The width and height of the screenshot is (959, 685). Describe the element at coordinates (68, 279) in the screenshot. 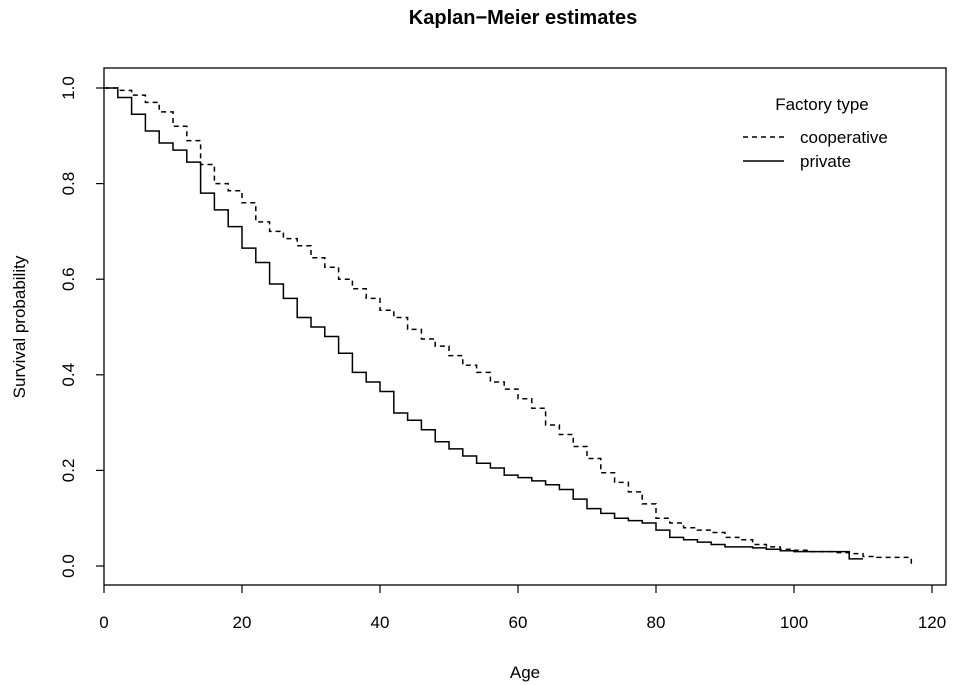

I see `y-tick-label: 0.6` at that location.